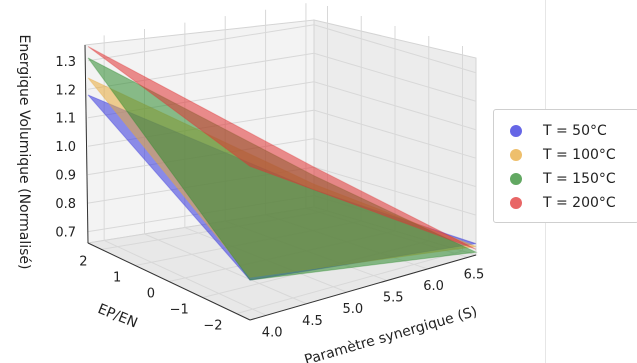 The width and height of the screenshot is (637, 363). I want to click on y-tick-label: −2, so click(212, 326).